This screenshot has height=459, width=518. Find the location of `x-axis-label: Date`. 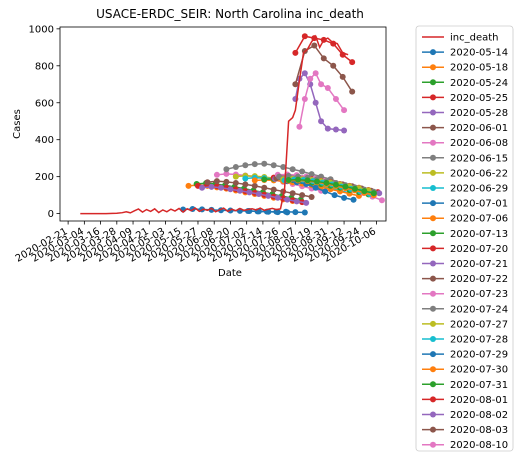

x-axis-label: Date is located at coordinates (230, 273).